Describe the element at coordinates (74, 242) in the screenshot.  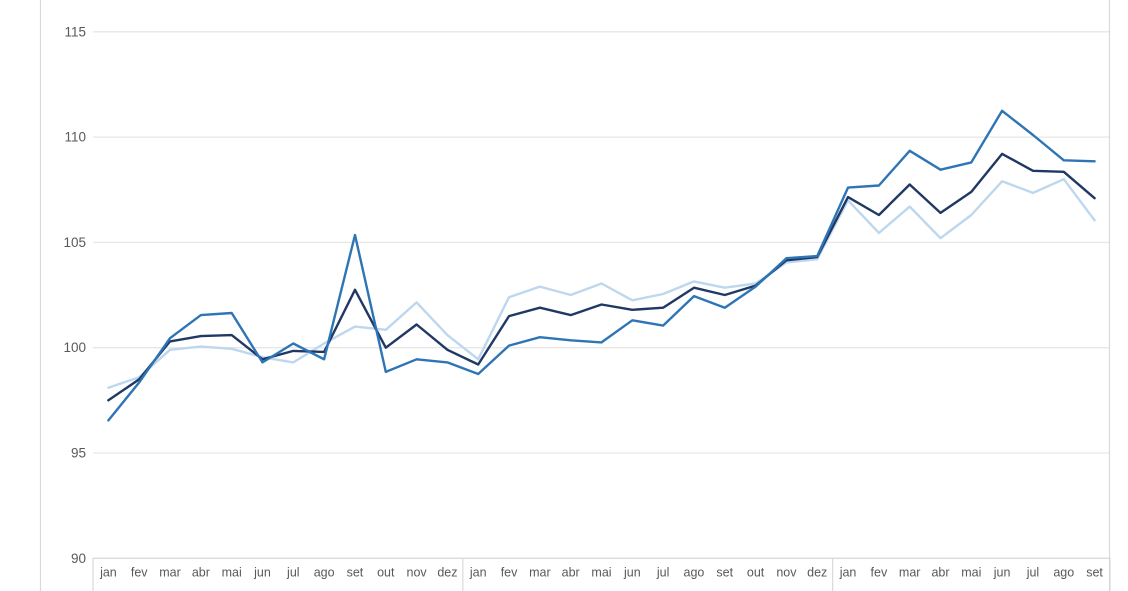
I see `y-tick-label: 105` at that location.